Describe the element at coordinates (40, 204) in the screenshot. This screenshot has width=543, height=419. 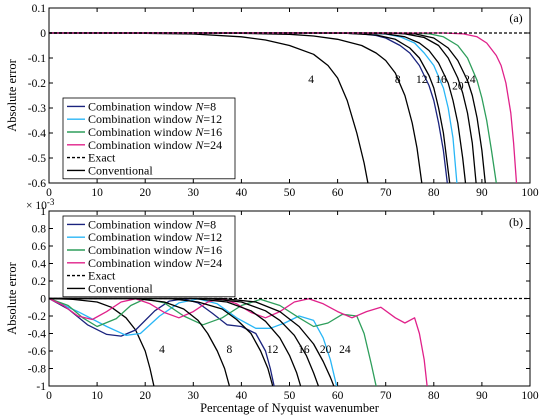
I see `y-scale-multiplier: × 10⁻³` at that location.